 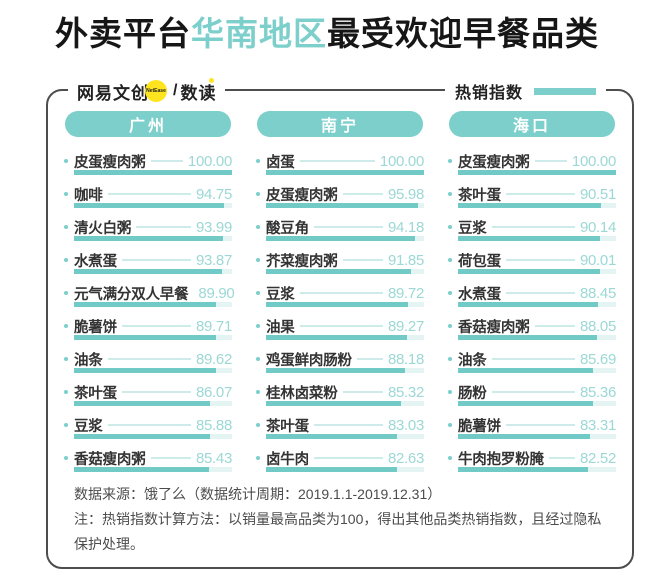 What do you see at coordinates (479, 261) in the screenshot?
I see `item-label: 荷包蛋` at bounding box center [479, 261].